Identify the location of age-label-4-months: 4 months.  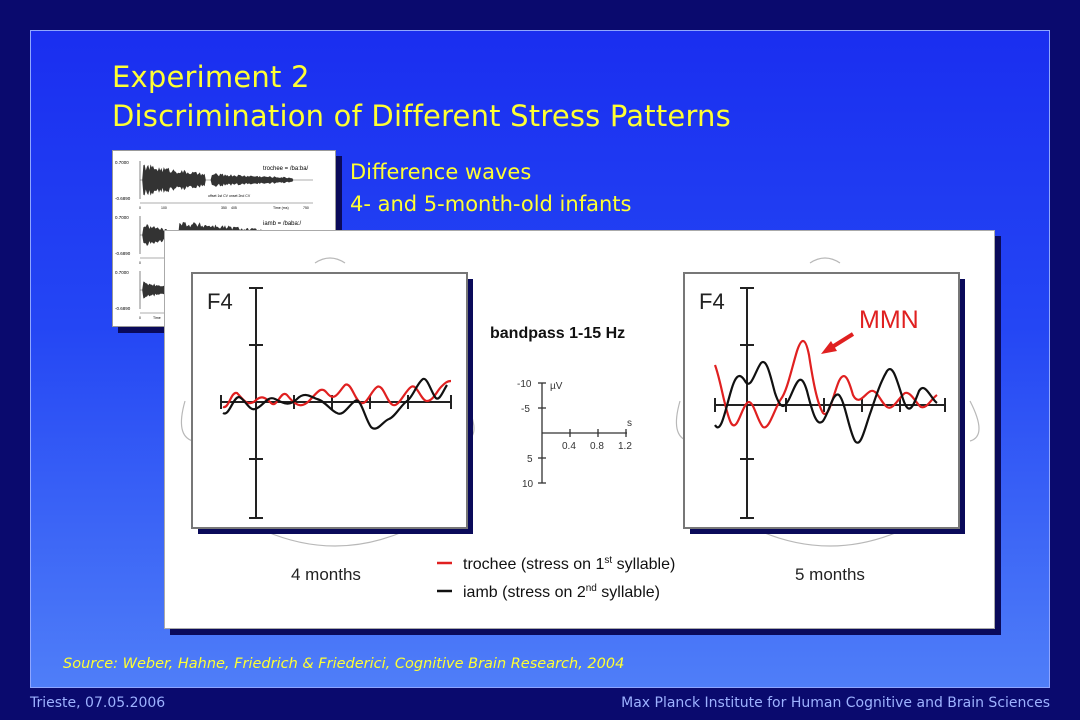
(326, 574).